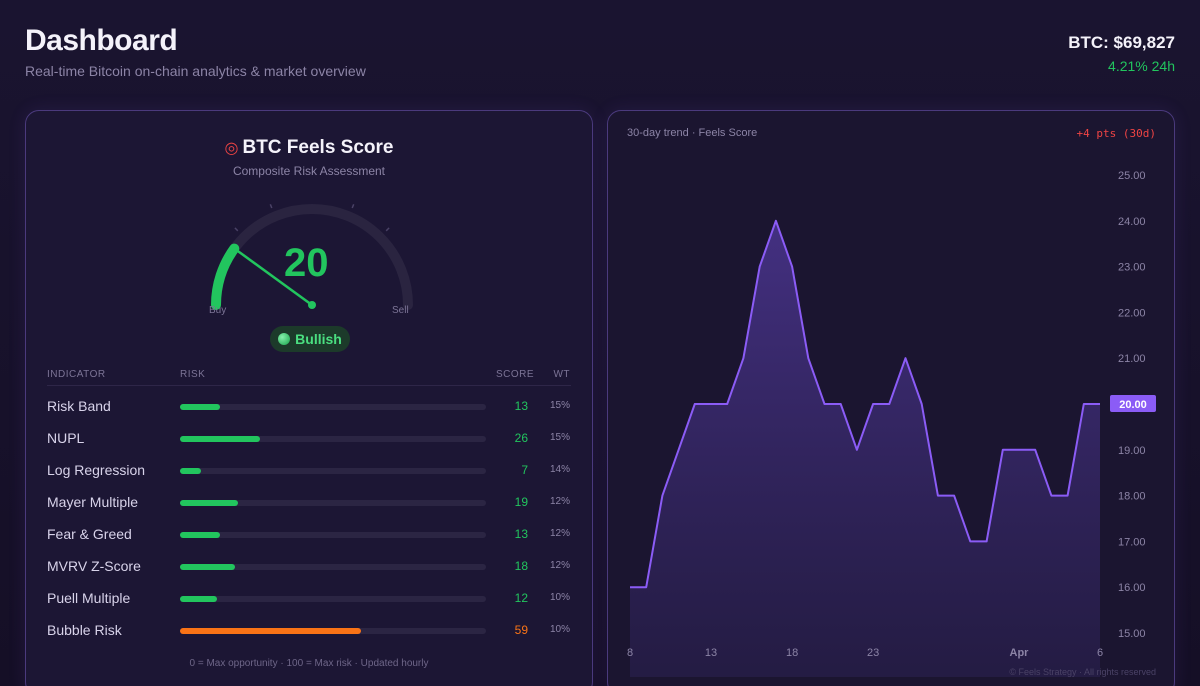 This screenshot has height=686, width=1200. What do you see at coordinates (284, 339) in the screenshot?
I see `status-dot-icon` at bounding box center [284, 339].